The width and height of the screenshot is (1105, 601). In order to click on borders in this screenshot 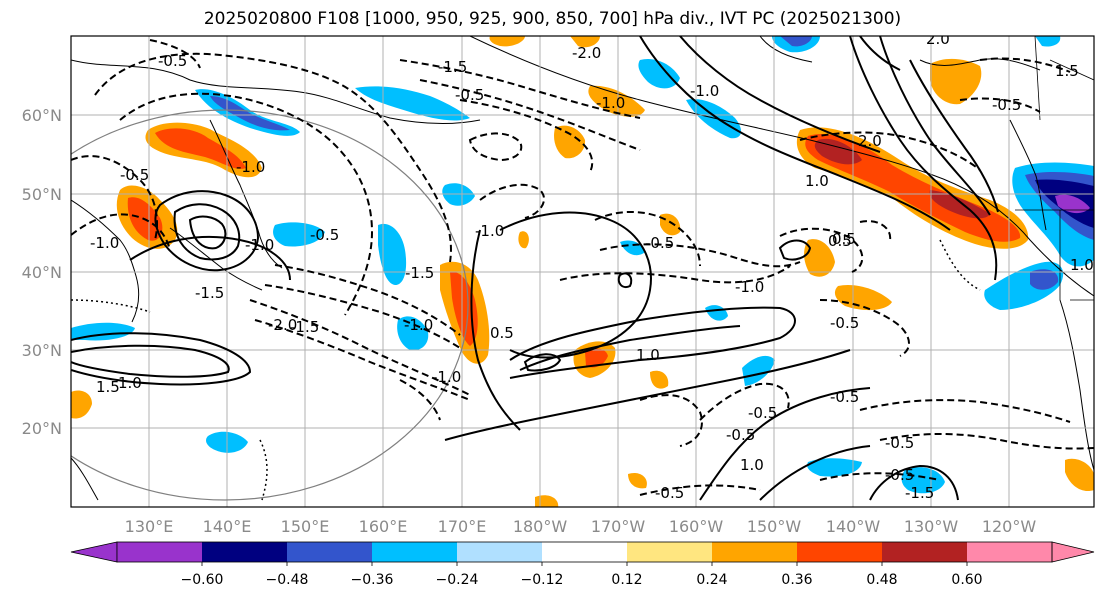, I will do `click(1054, 168)`.